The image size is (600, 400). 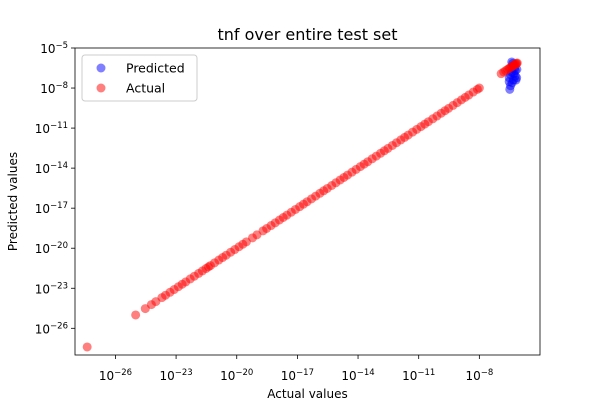 I want to click on y-tick-label-1: 10⁻²³, so click(x=51, y=288).